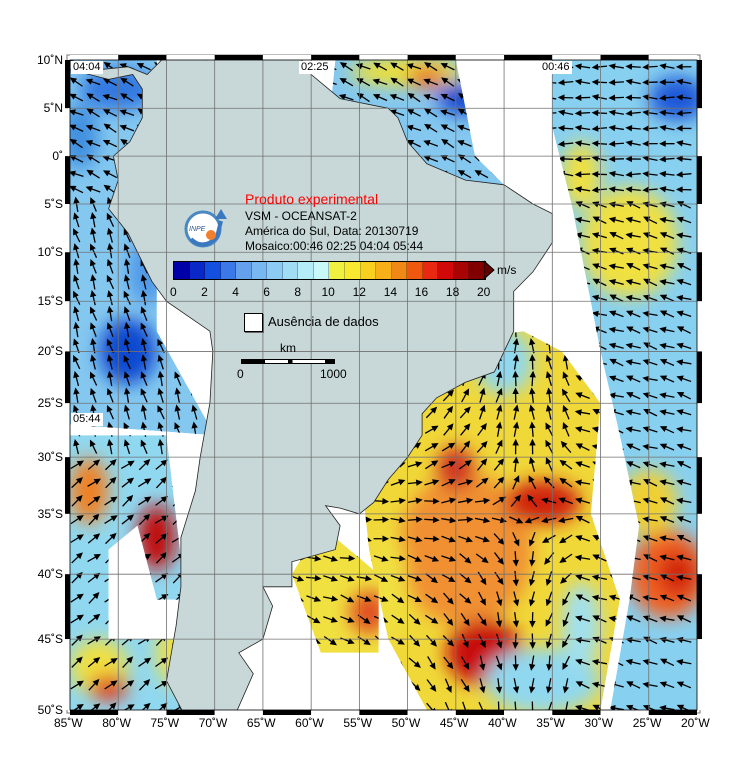 This screenshot has width=741, height=781. Describe the element at coordinates (50, 709) in the screenshot. I see `latitude-label: 50˚S` at that location.